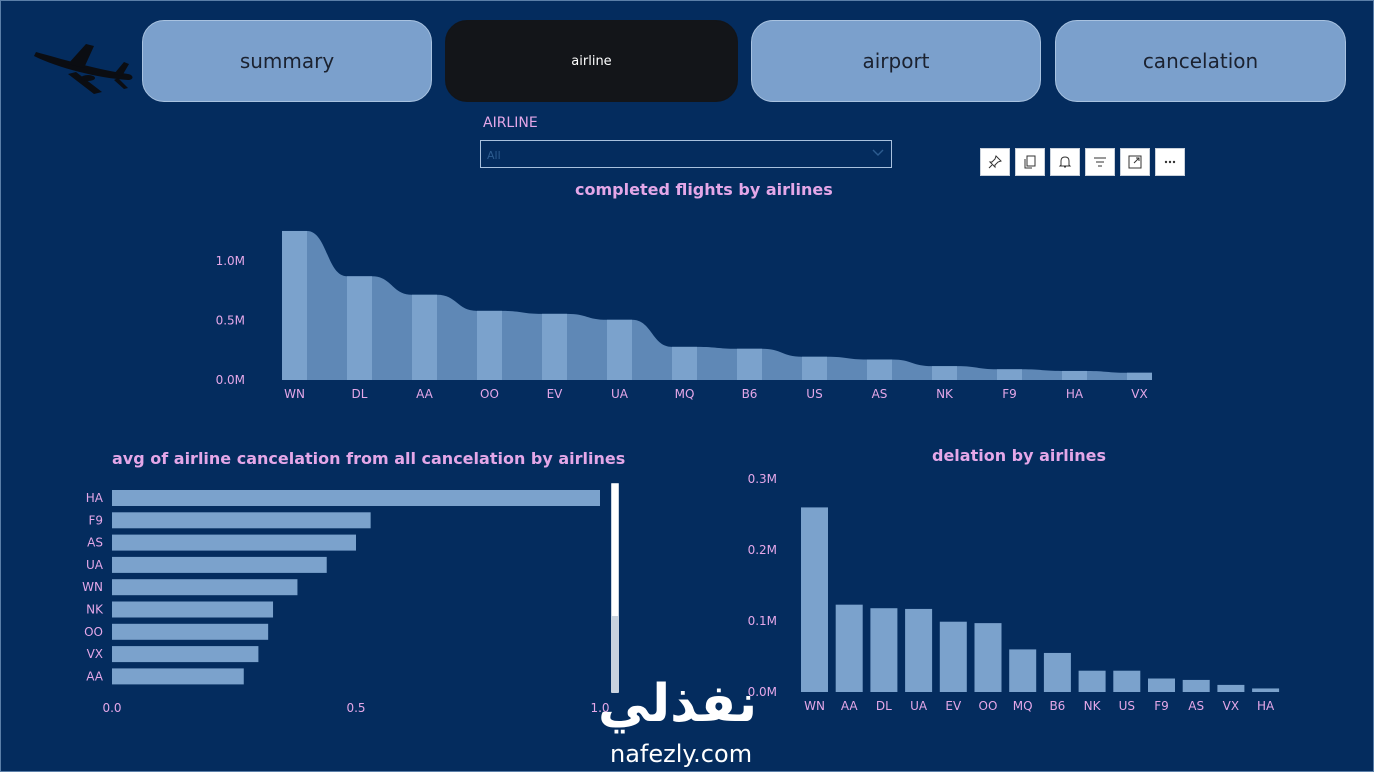 Image resolution: width=1374 pixels, height=772 pixels. Describe the element at coordinates (615, 550) in the screenshot. I see `scrollbar-thumb` at that location.